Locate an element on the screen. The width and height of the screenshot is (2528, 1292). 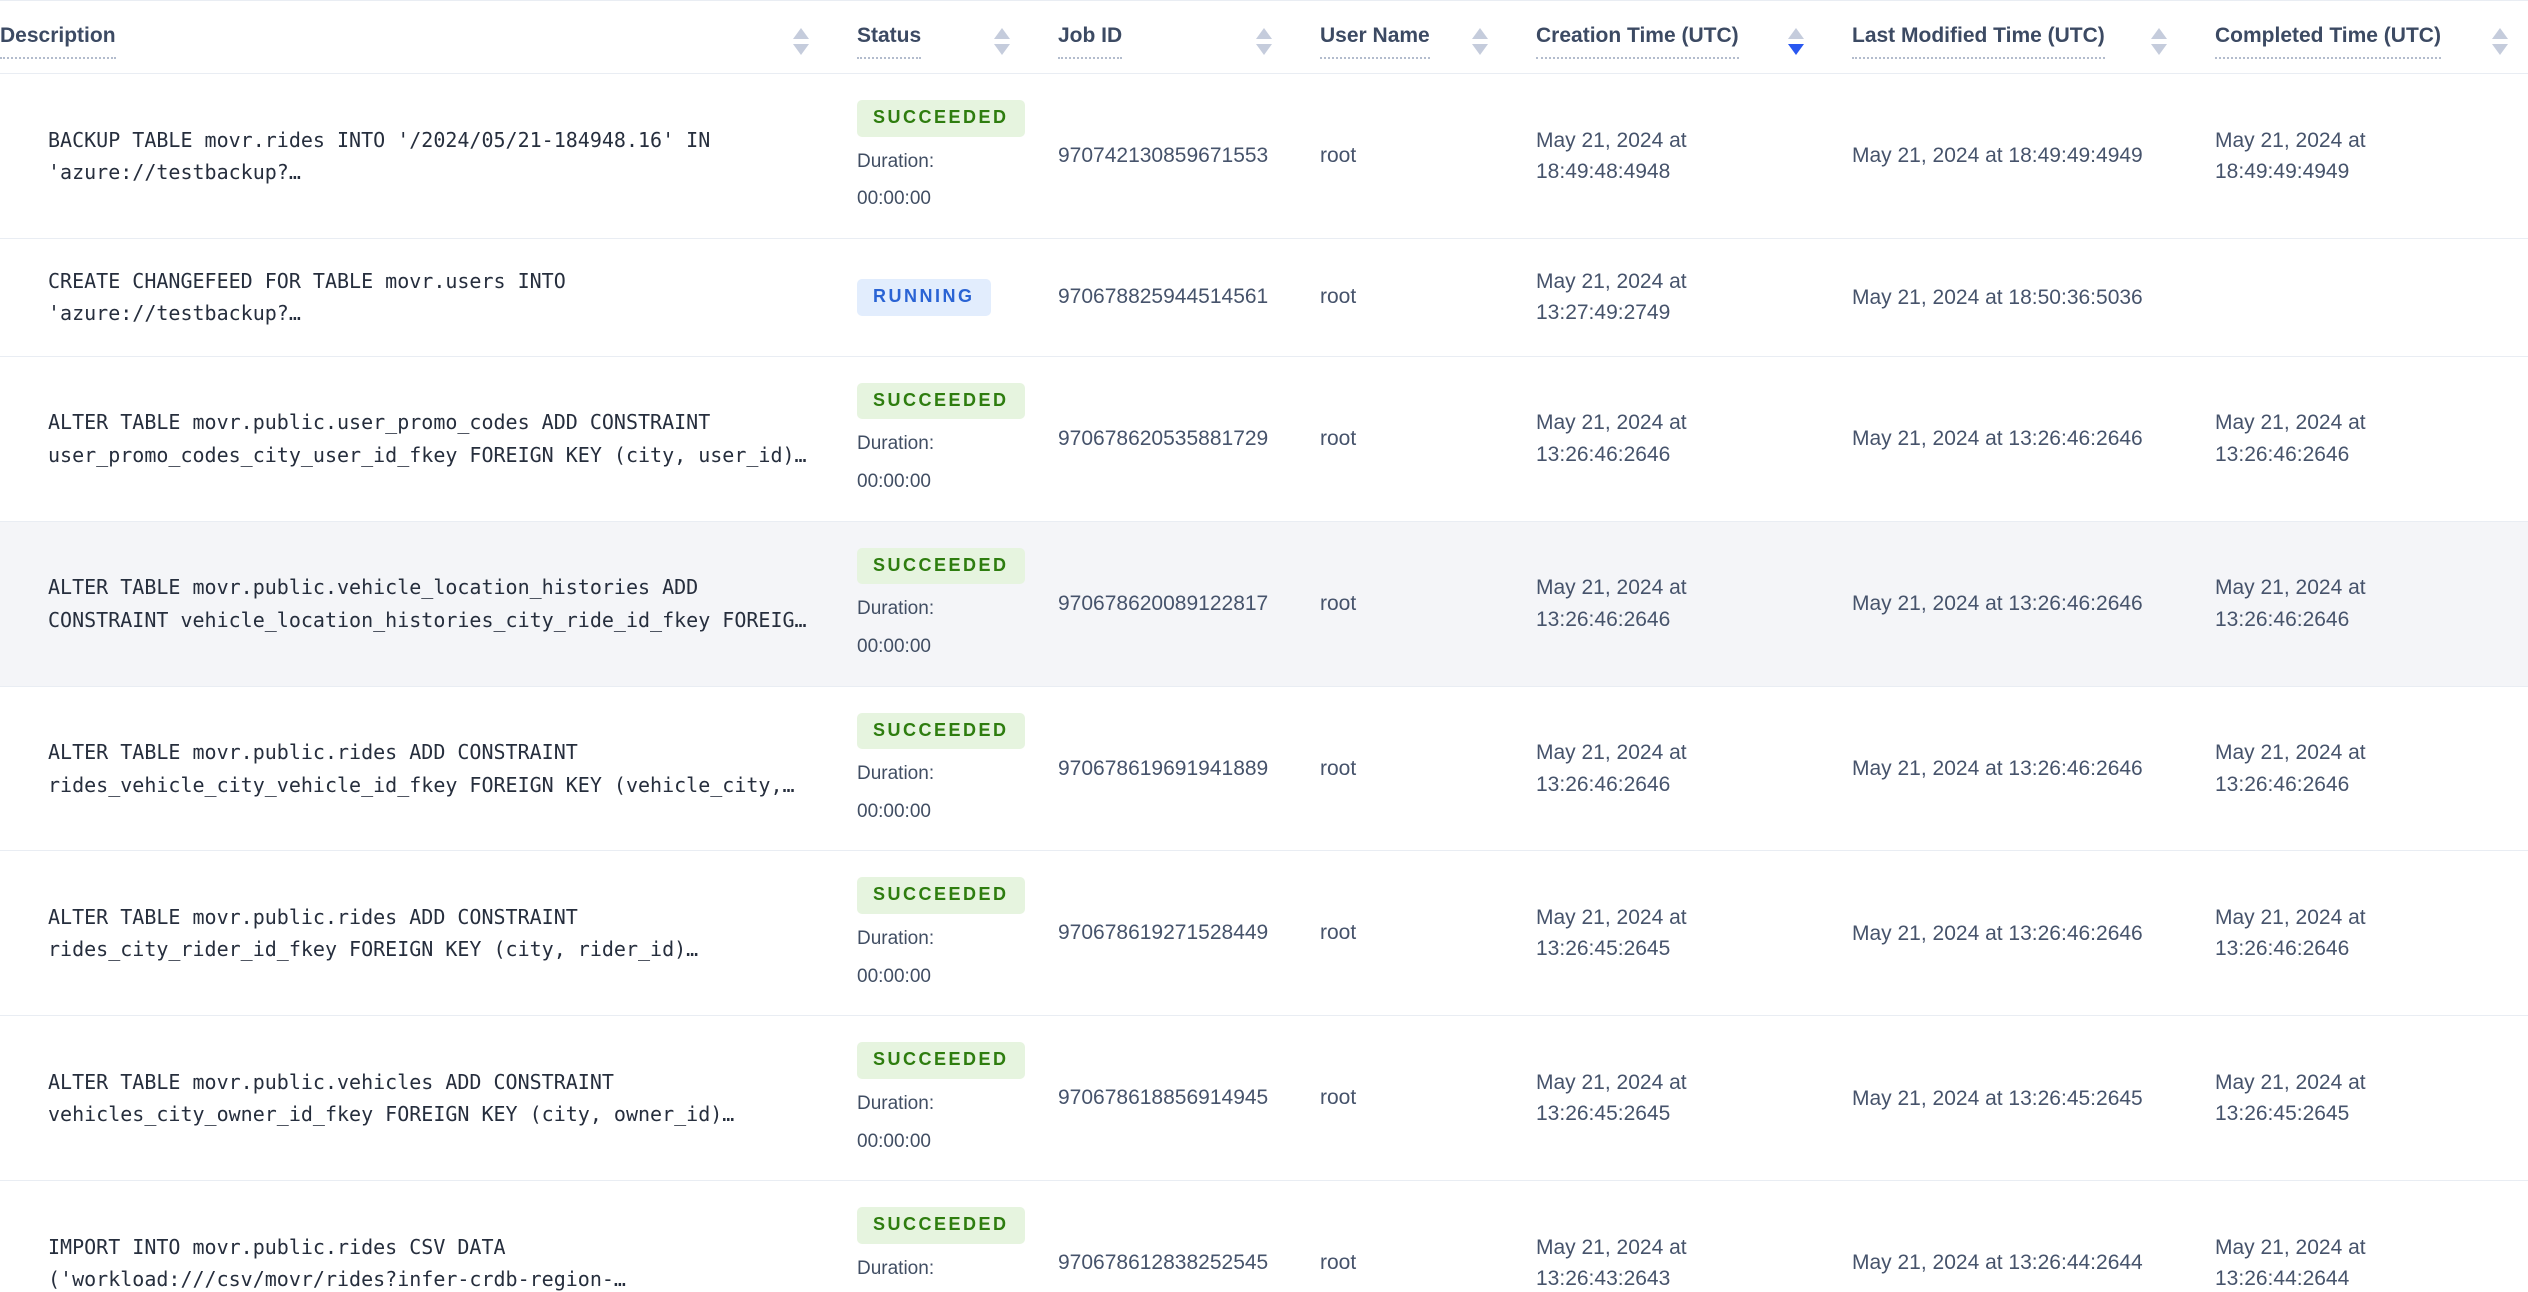
column-header: User Name is located at coordinates (1428, 37).